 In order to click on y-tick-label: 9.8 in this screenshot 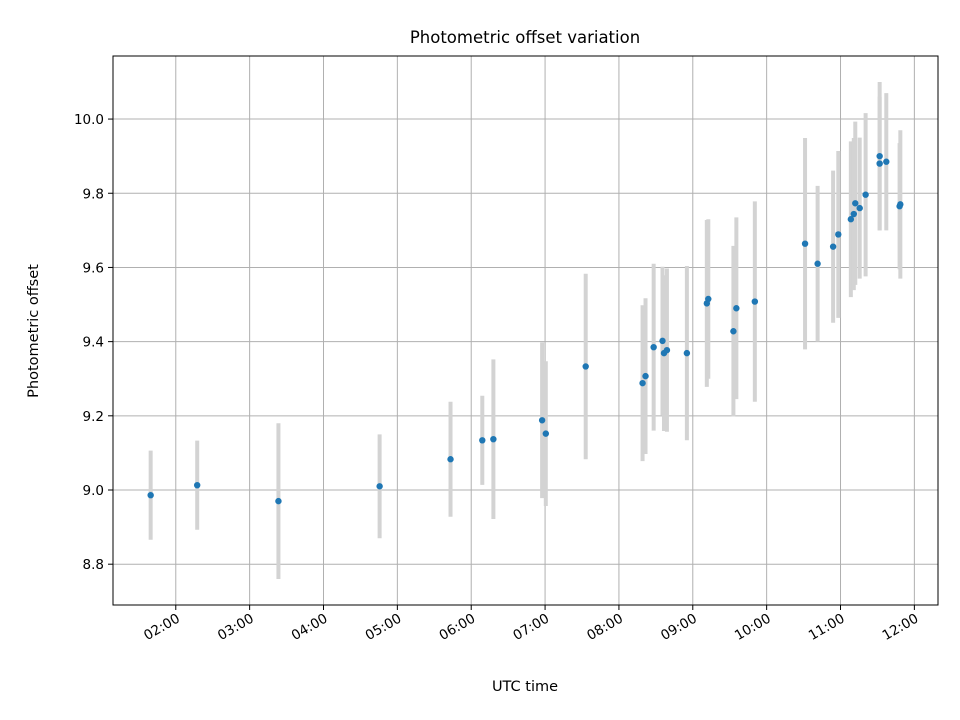, I will do `click(93, 194)`.